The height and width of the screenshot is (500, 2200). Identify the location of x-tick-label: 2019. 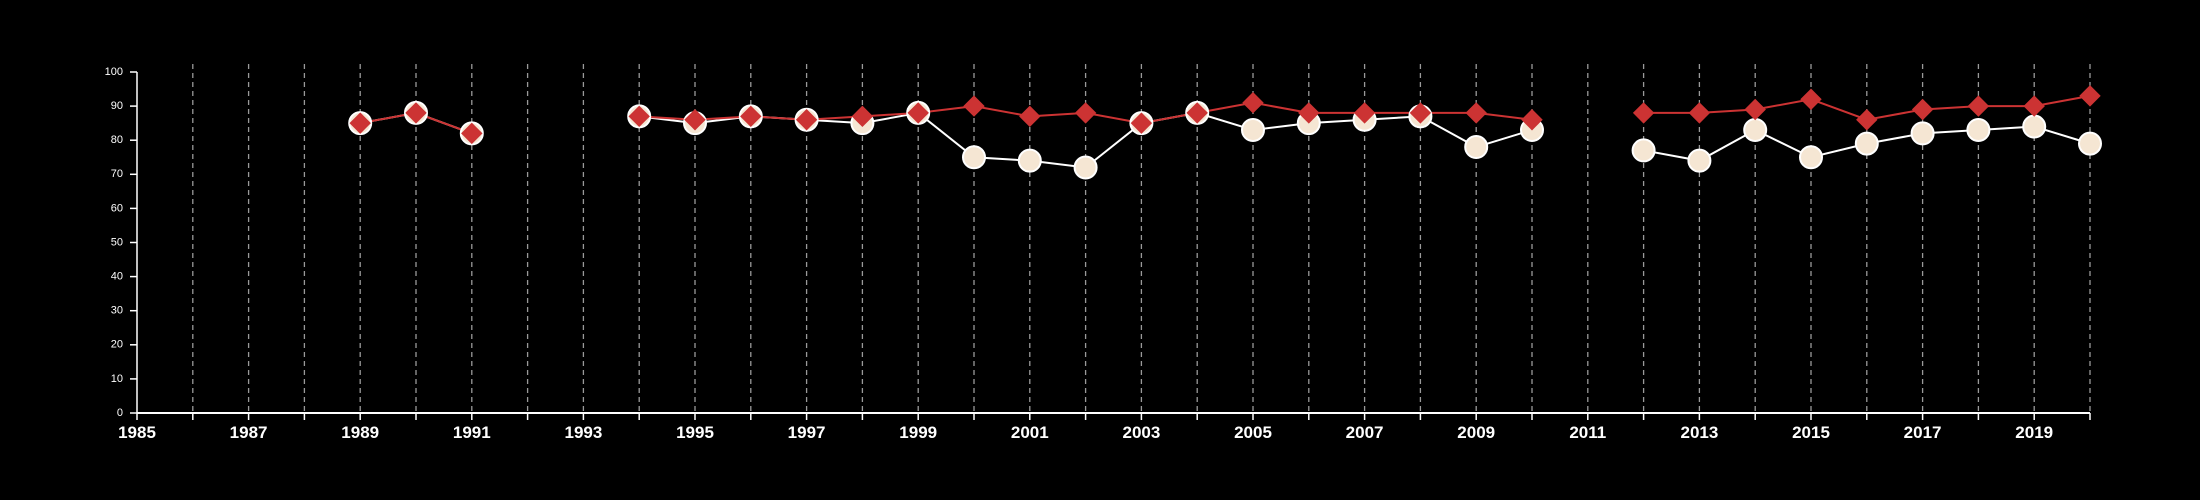
(2034, 432).